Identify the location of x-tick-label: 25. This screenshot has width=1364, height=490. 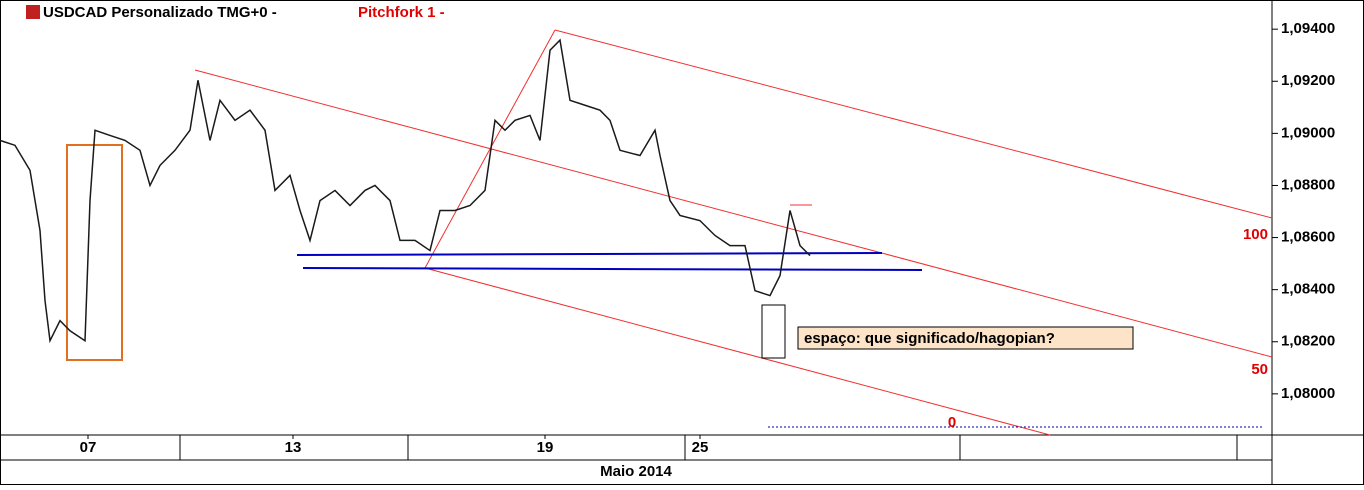
(700, 447).